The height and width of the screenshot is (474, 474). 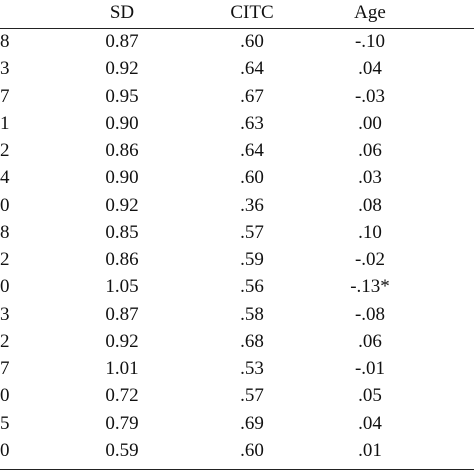 What do you see at coordinates (5, 177) in the screenshot?
I see `cut-off-value: 4` at bounding box center [5, 177].